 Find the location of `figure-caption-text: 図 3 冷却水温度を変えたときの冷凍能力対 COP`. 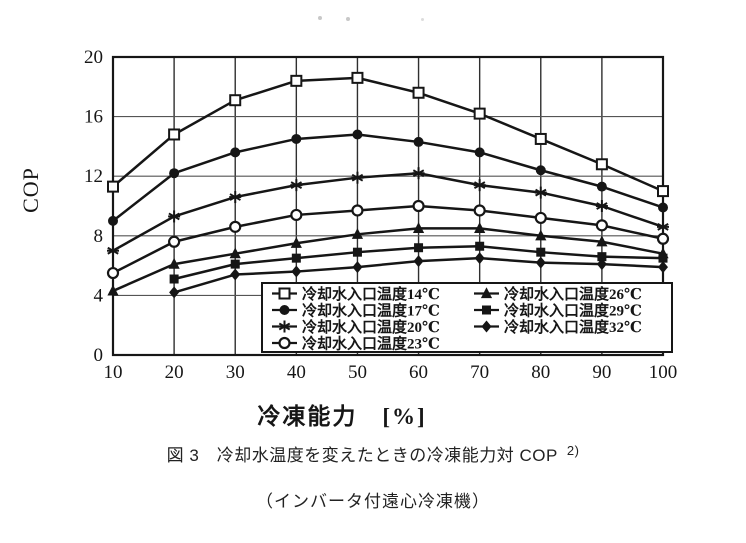

figure-caption-text: 図 3 冷却水温度を変えたときの冷凍能力対 COP is located at coordinates (362, 455).